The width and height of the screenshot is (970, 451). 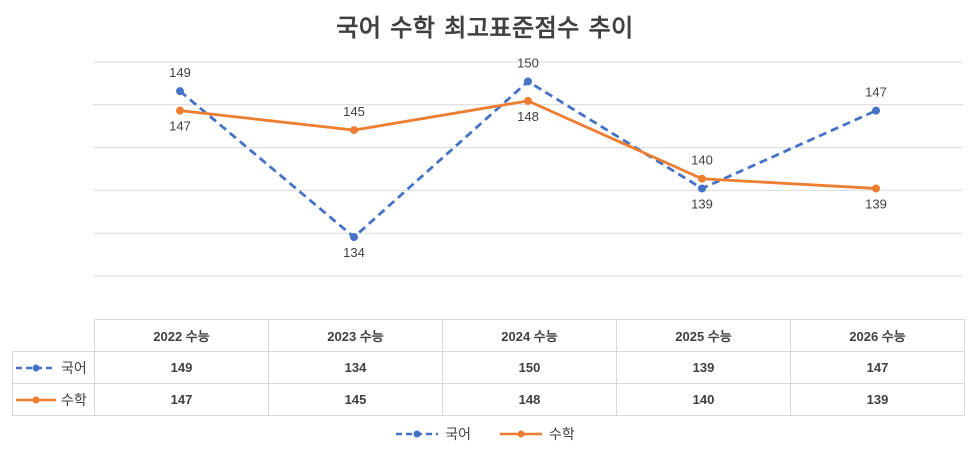 What do you see at coordinates (529, 335) in the screenshot?
I see `table-header-cell: 2024 수능` at bounding box center [529, 335].